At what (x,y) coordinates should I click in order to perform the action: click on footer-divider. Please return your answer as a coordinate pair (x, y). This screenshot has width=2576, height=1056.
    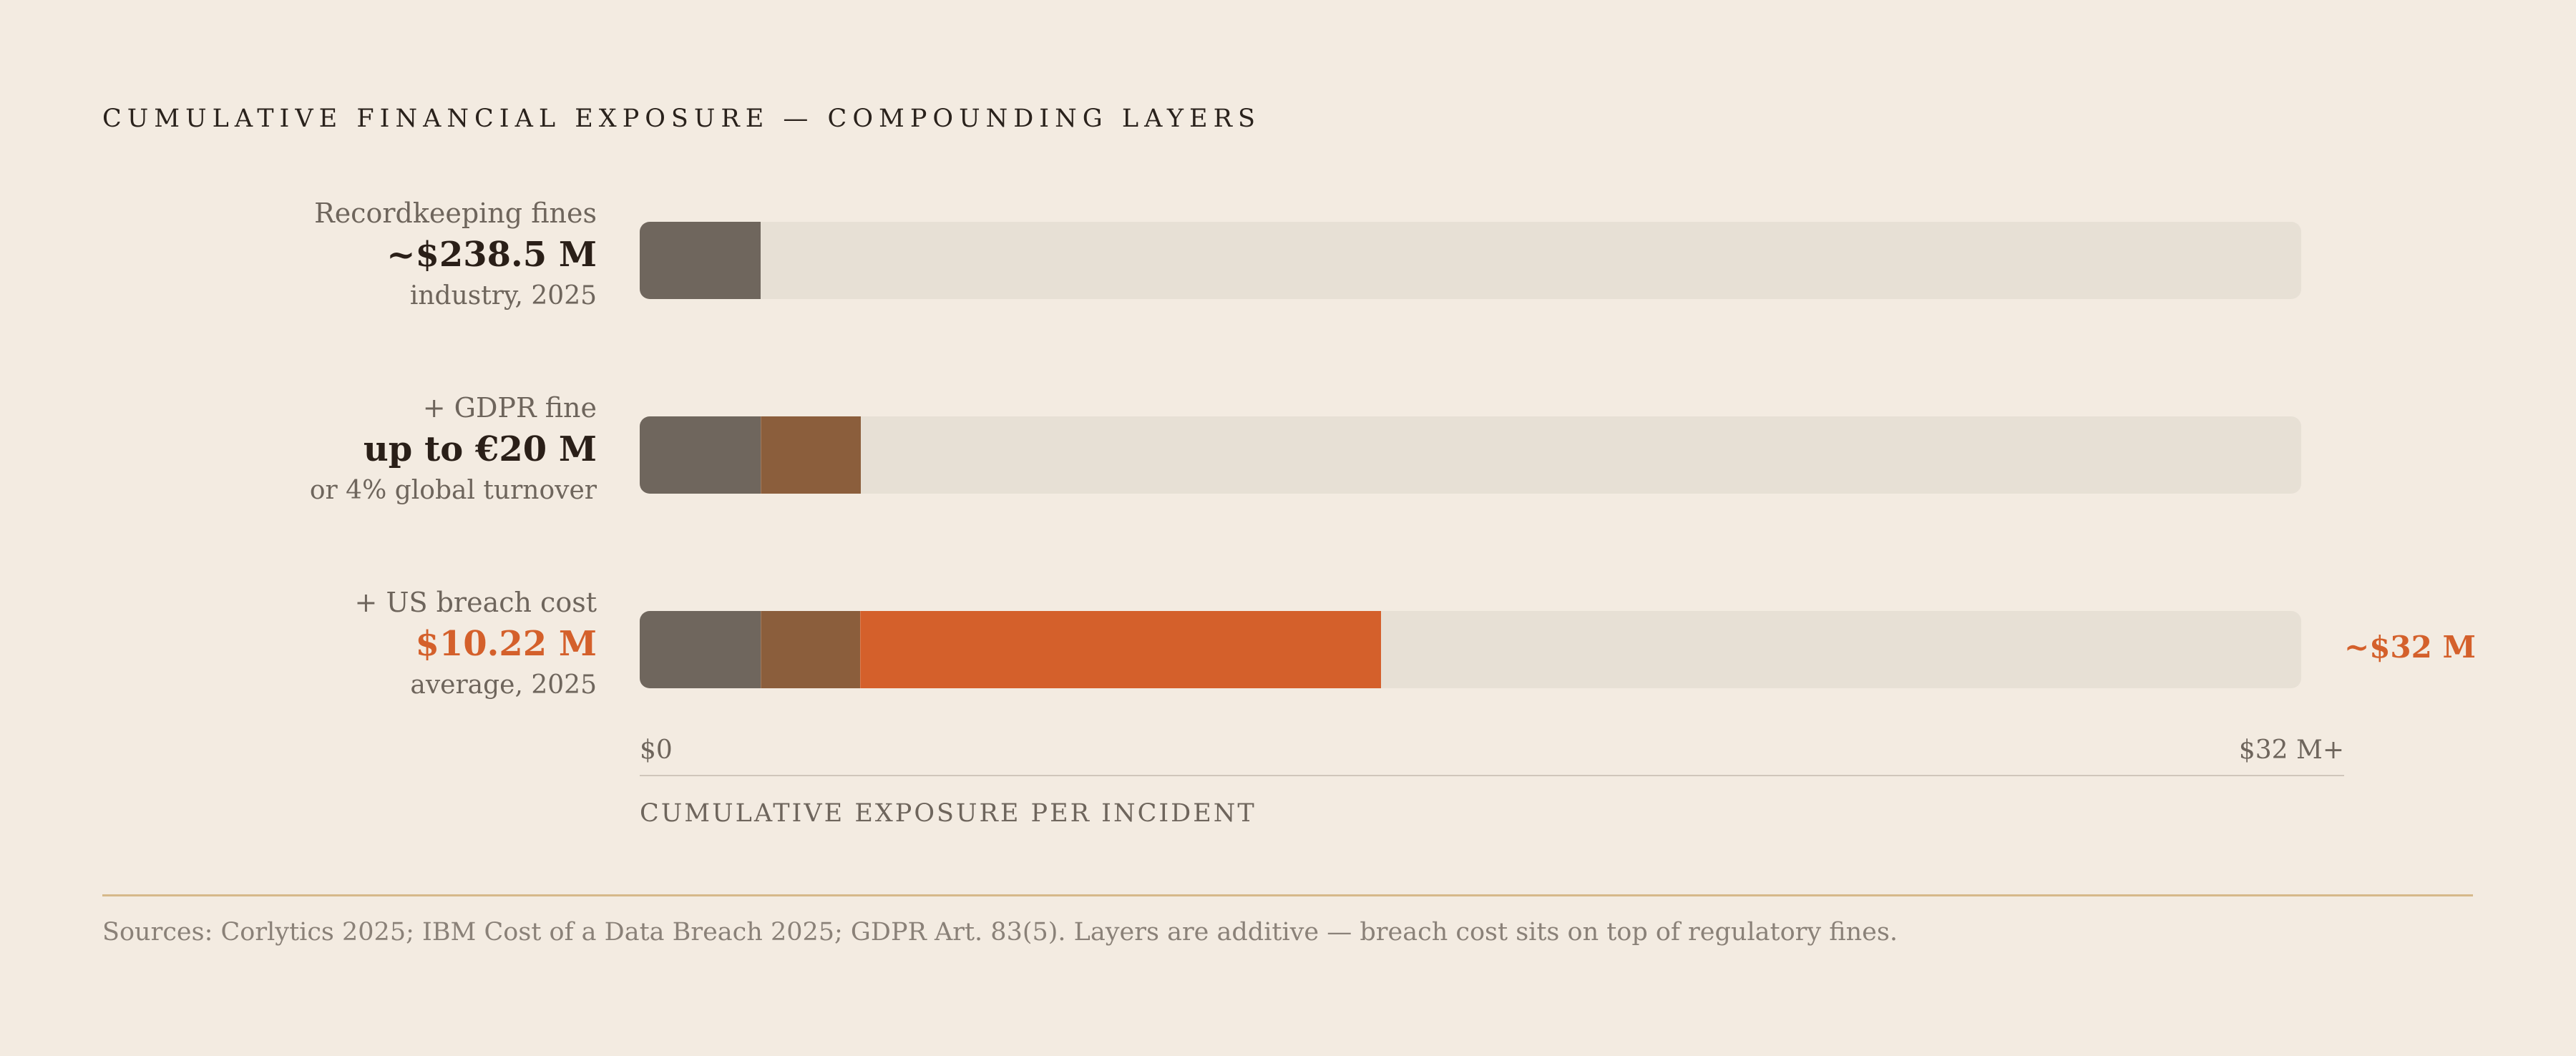
    Looking at the image, I should click on (1287, 895).